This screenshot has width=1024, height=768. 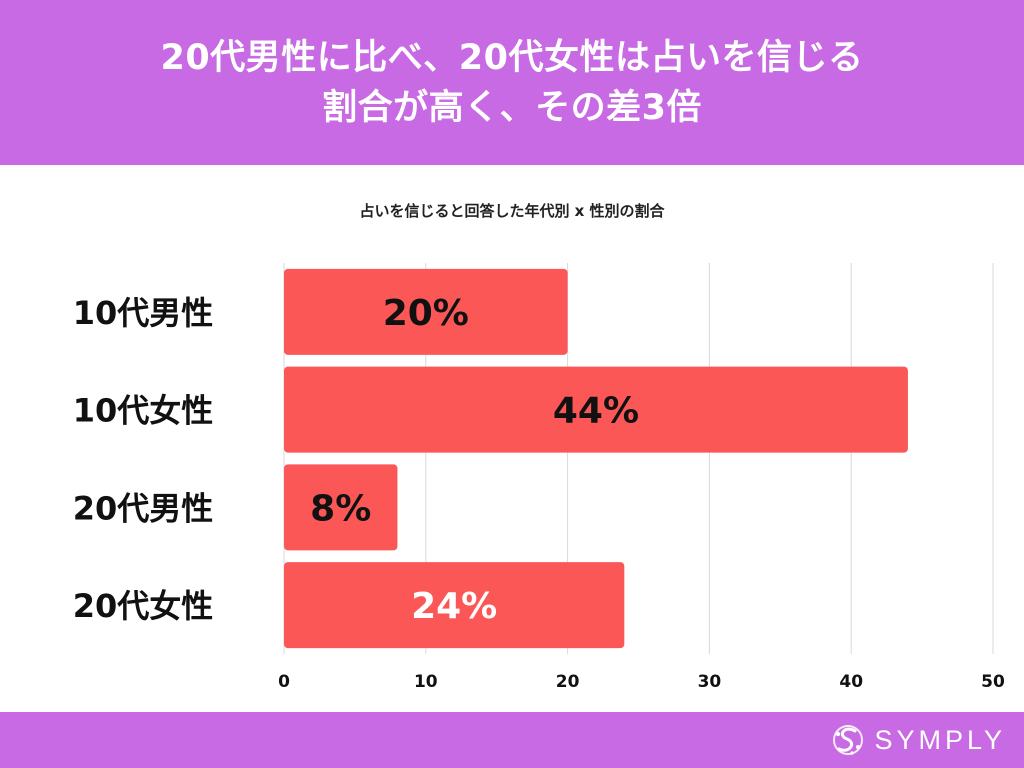 What do you see at coordinates (710, 682) in the screenshot?
I see `x-tick-label: 30` at bounding box center [710, 682].